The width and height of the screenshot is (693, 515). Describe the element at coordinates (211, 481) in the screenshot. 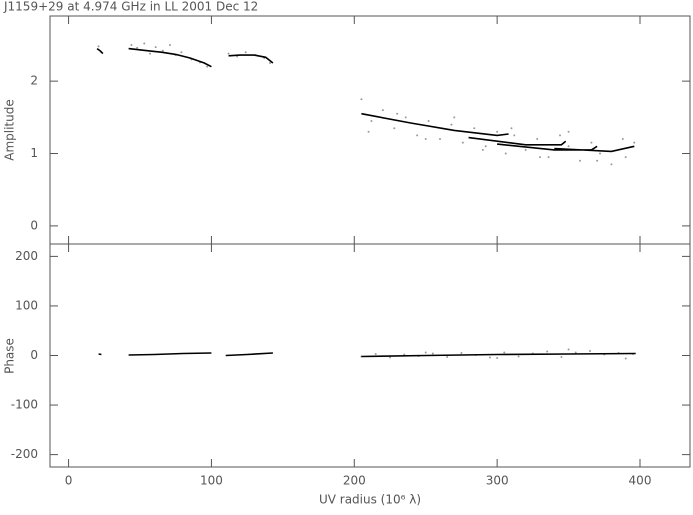

I see `x-tick-label: 100` at that location.